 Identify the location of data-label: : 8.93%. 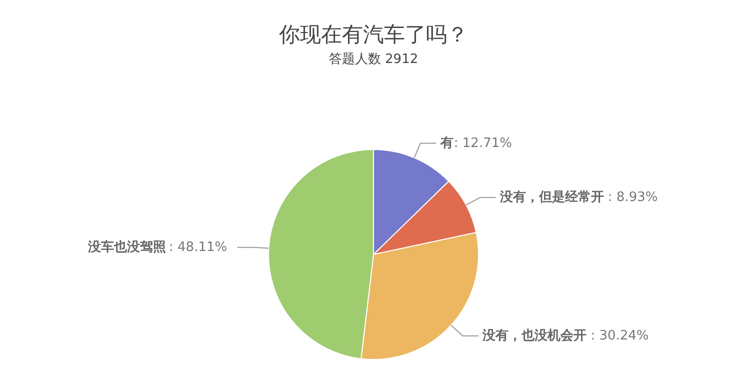
(633, 198).